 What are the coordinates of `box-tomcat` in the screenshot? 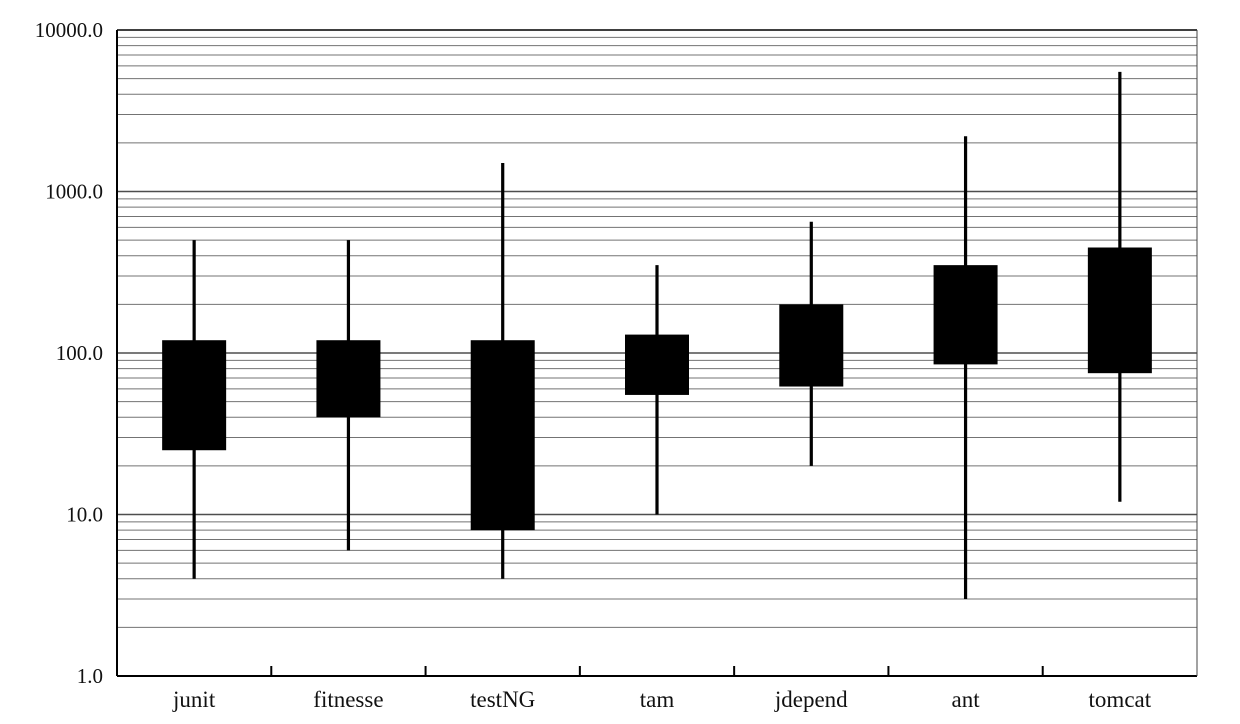 It's located at (1119, 286).